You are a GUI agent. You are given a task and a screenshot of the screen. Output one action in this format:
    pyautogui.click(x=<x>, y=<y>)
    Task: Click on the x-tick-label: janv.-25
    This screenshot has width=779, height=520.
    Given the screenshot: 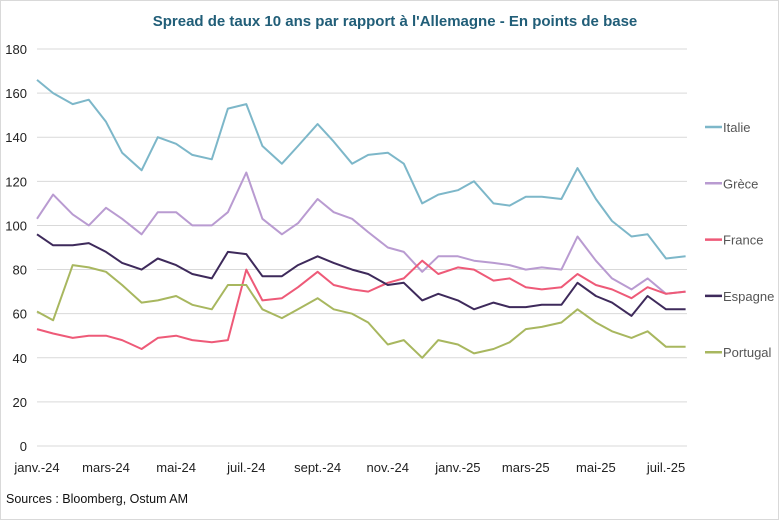 What is the action you would take?
    pyautogui.click(x=457, y=467)
    